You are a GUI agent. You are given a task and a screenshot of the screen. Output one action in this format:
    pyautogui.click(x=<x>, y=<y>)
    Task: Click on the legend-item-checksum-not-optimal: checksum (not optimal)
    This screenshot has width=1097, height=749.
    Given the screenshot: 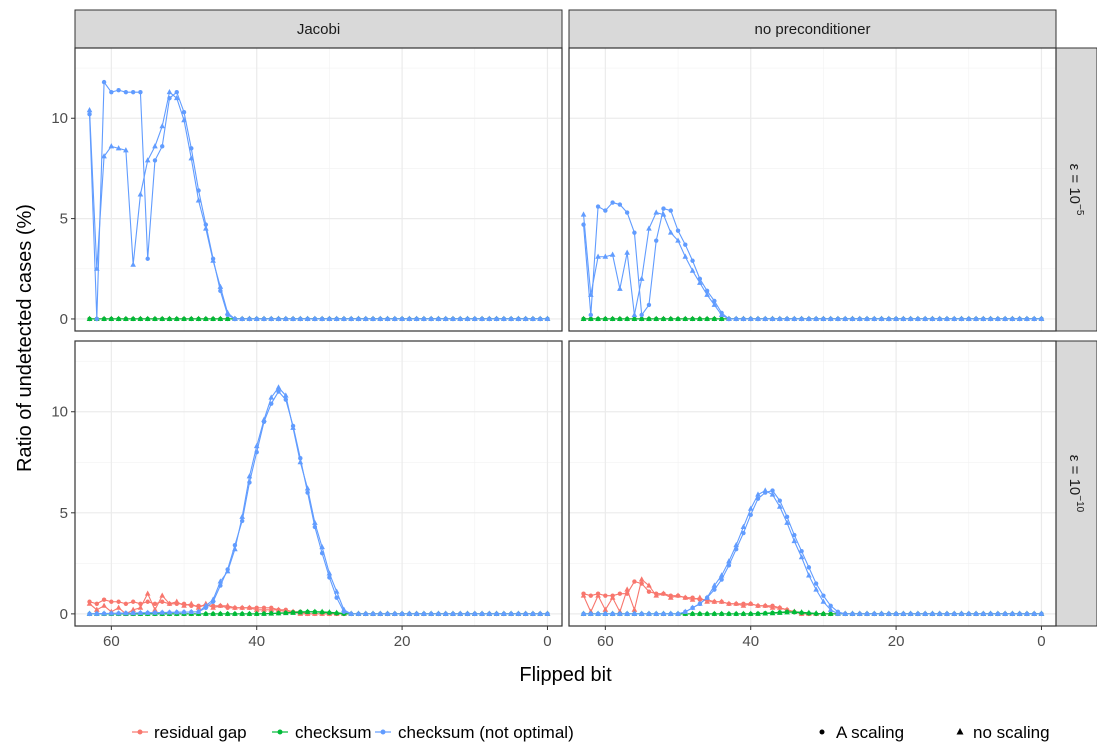 What is the action you would take?
    pyautogui.click(x=474, y=732)
    